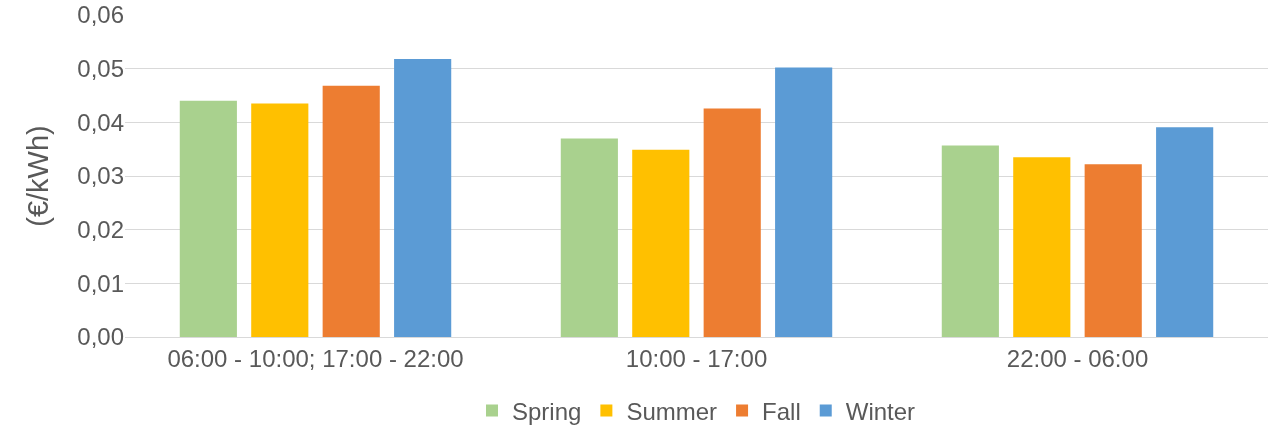 This screenshot has height=446, width=1288. I want to click on y-tick-label: 0,02, so click(100, 230).